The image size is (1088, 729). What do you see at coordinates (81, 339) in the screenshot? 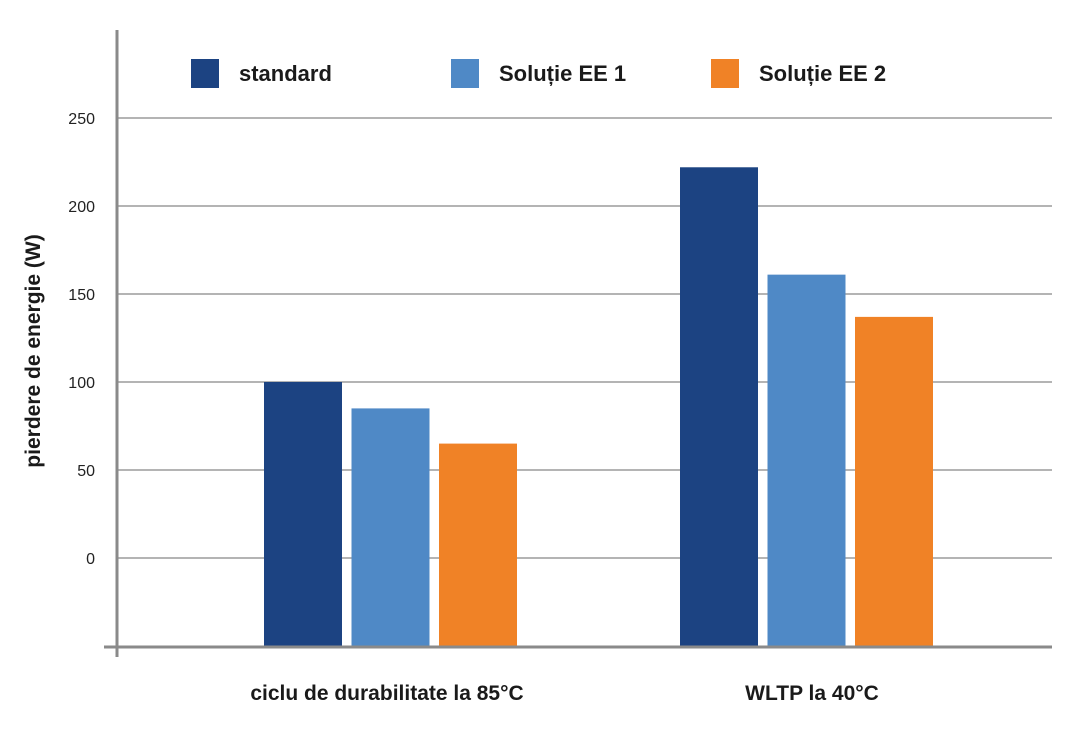
I see `y-tick-labels: 0 50 100 150 200 250` at bounding box center [81, 339].